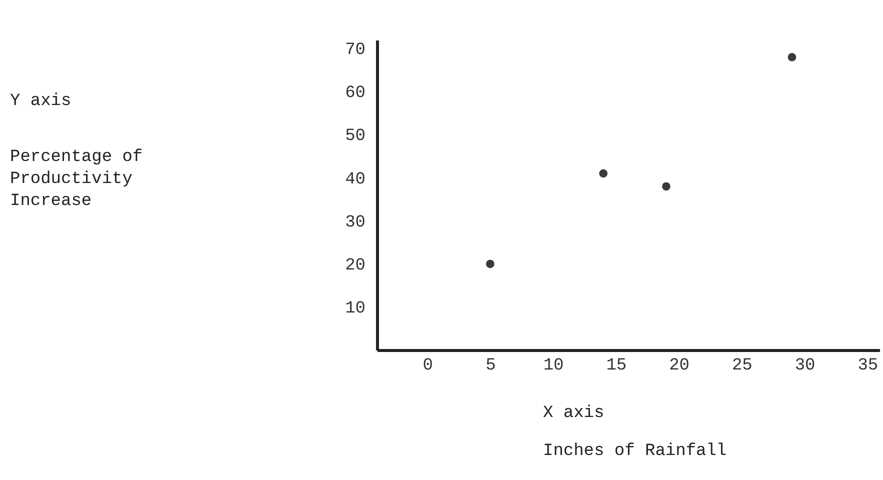 The image size is (883, 480). Describe the element at coordinates (553, 366) in the screenshot. I see `x-tick-label: 10` at that location.